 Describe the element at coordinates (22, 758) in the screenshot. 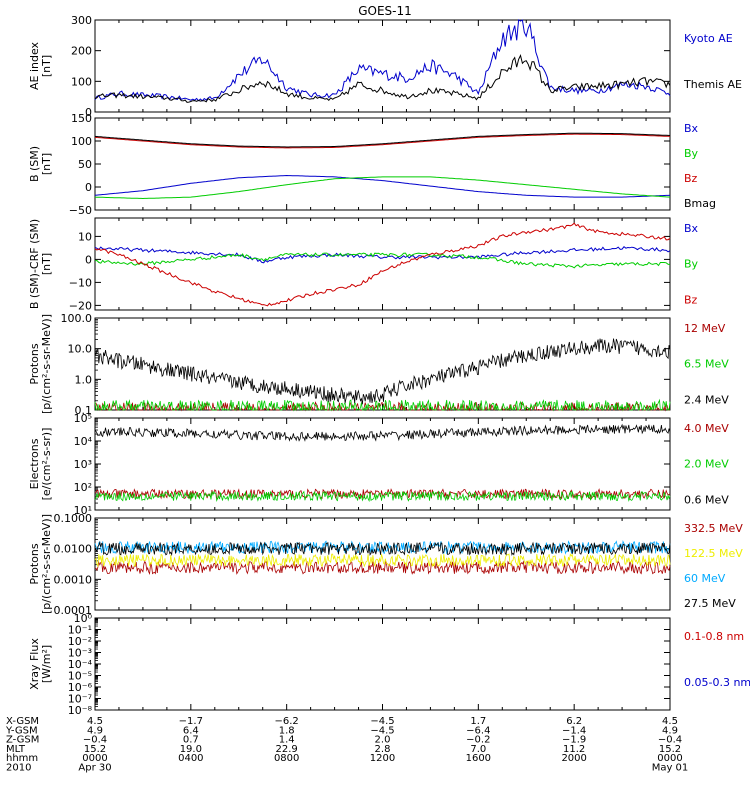

I see `ephemeris-row-label: hhmm` at that location.